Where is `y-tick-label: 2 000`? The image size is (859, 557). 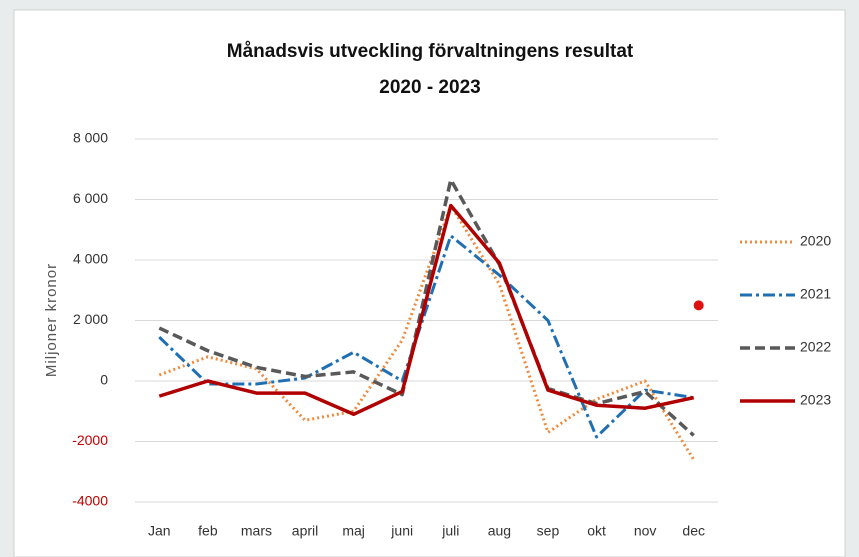
y-tick-label: 2 000 is located at coordinates (90, 319).